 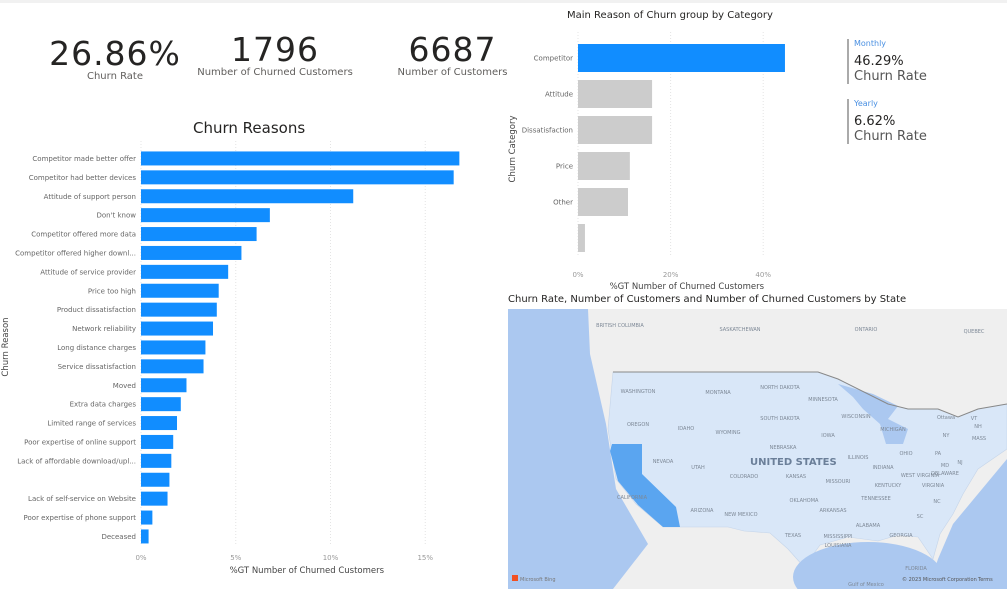 I want to click on category-label: Extra data charges, so click(x=103, y=405).